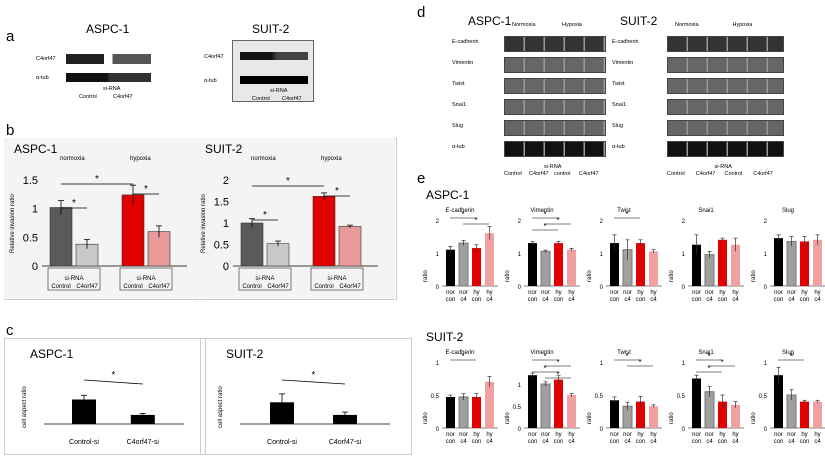  What do you see at coordinates (705, 174) in the screenshot?
I see `blot-lane-label: C4orf47` at bounding box center [705, 174].